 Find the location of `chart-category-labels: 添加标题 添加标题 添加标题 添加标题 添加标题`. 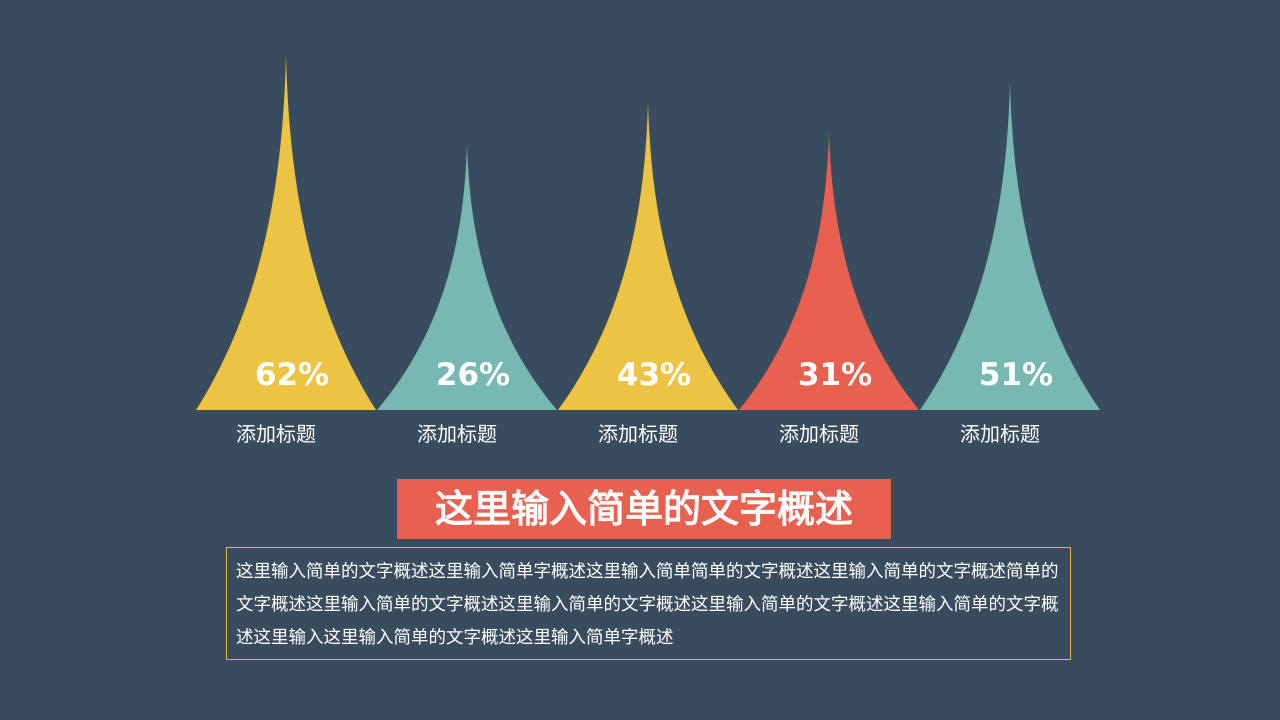

chart-category-labels: 添加标题 添加标题 添加标题 添加标题 添加标题 is located at coordinates (638, 434).